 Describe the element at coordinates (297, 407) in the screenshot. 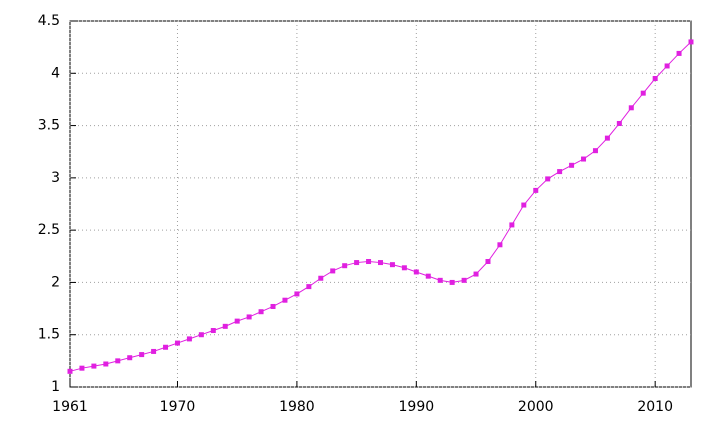

I see `x-tick-label: 1980` at that location.